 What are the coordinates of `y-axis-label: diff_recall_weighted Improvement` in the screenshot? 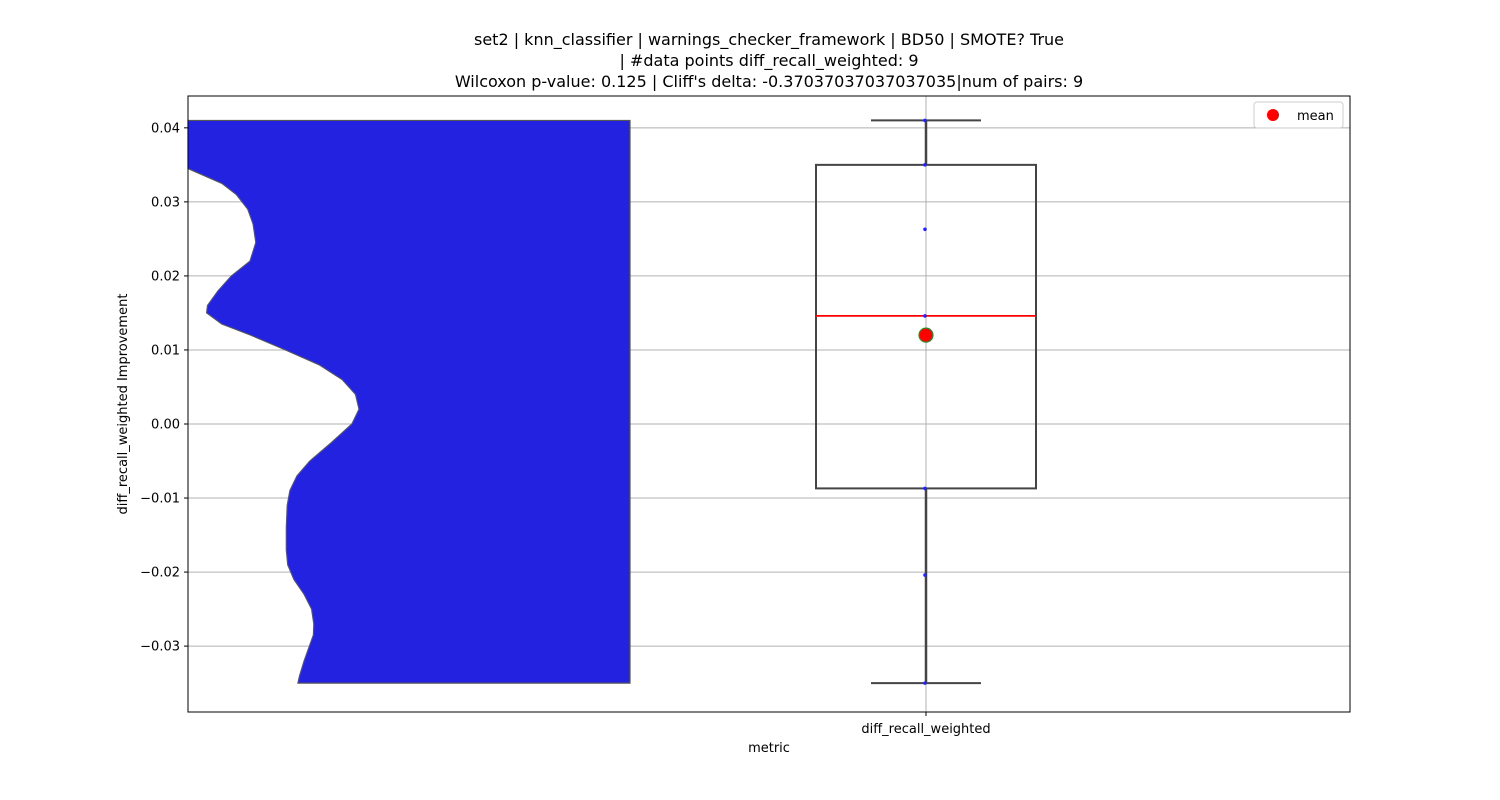 It's located at (123, 404).